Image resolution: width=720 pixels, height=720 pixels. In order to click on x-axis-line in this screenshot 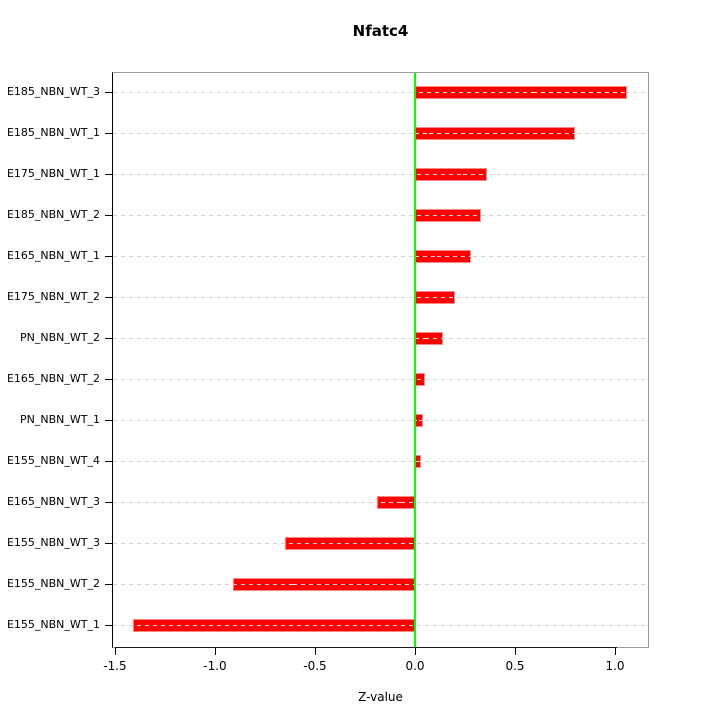, I will do `click(366, 647)`.